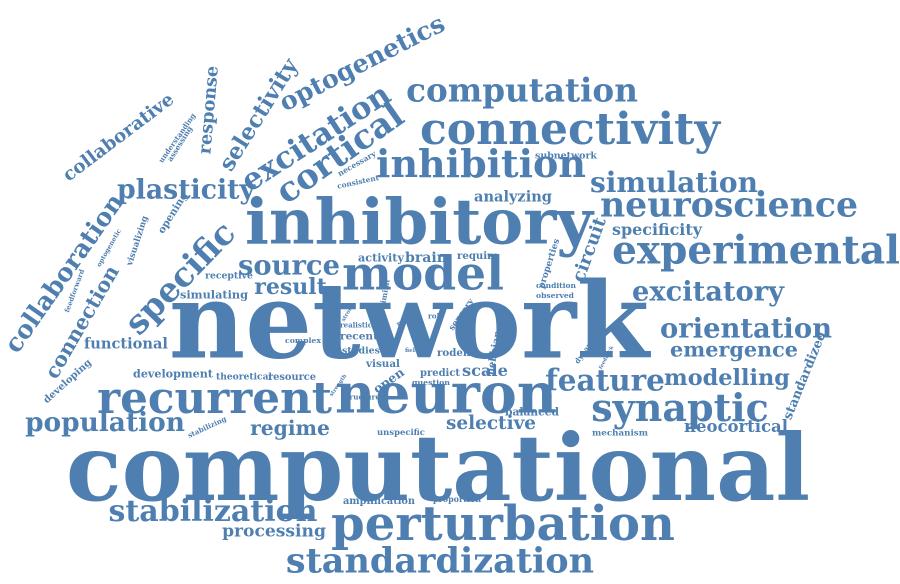 This screenshot has width=900, height=584. I want to click on word-visualizing: visualizing, so click(138, 241).